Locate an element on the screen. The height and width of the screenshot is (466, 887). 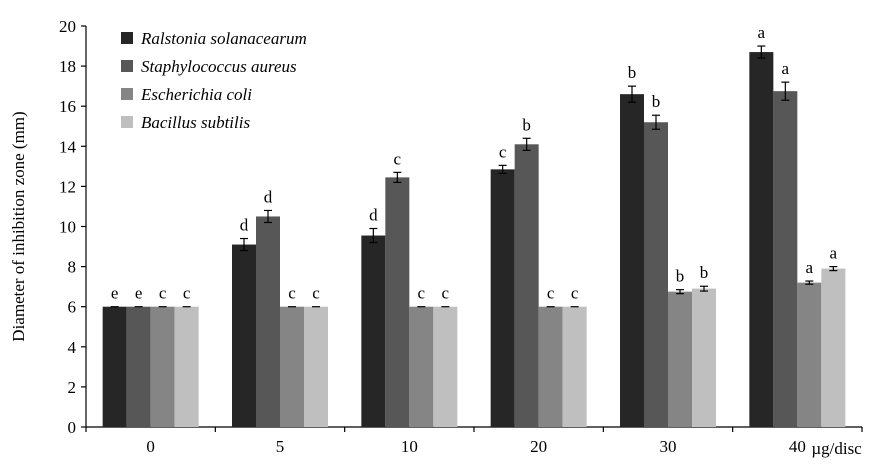
y-tick-label: 4 is located at coordinates (72, 347).